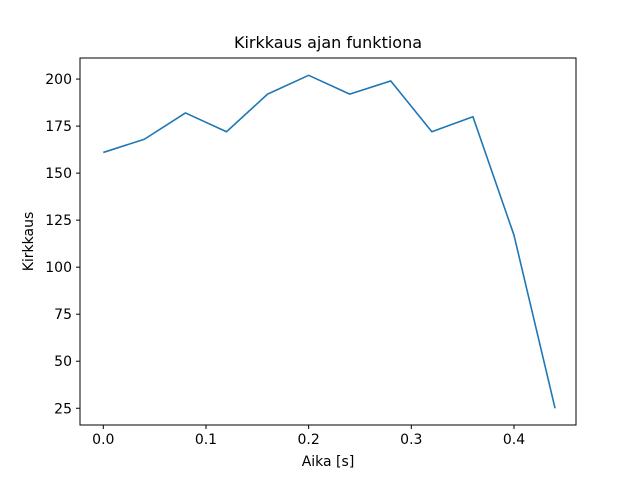 The width and height of the screenshot is (640, 480). I want to click on chart-title: Kirkkaus ajan funktiona, so click(328, 42).